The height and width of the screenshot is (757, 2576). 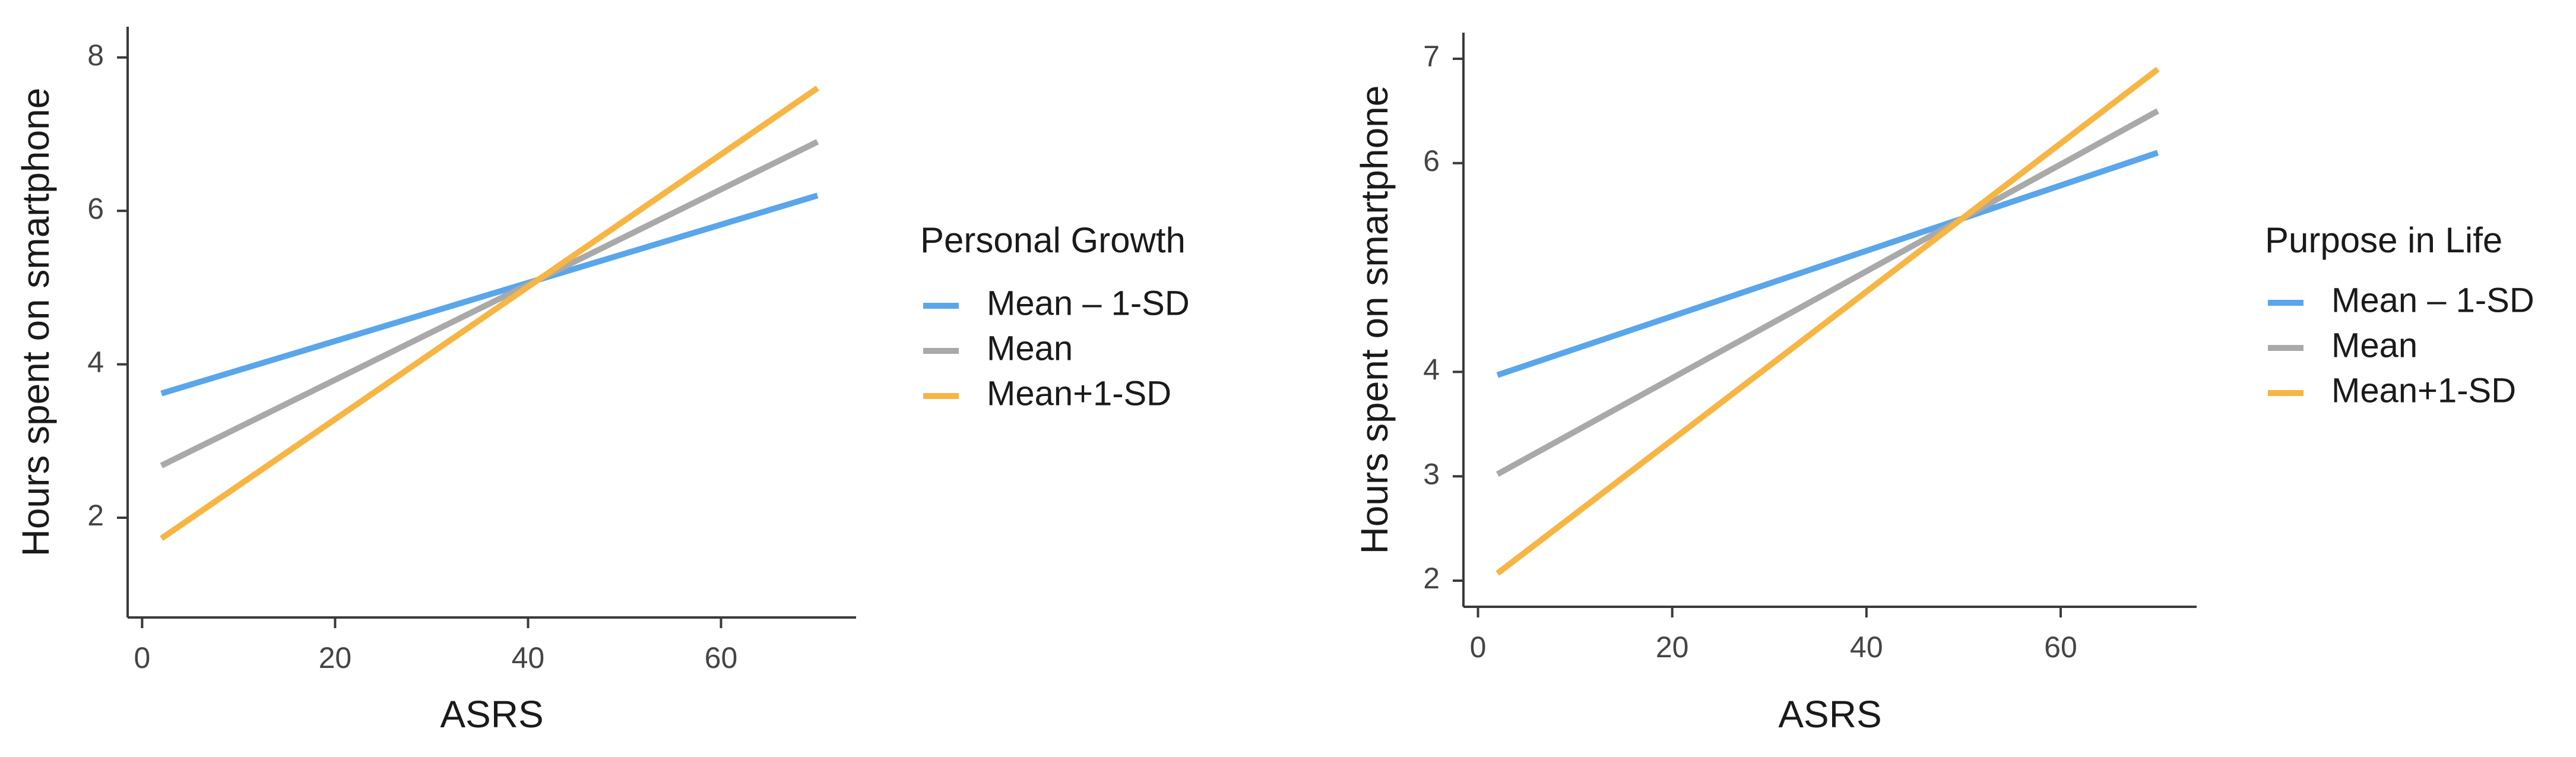 I want to click on y-tick-label: 8, so click(x=95, y=55).